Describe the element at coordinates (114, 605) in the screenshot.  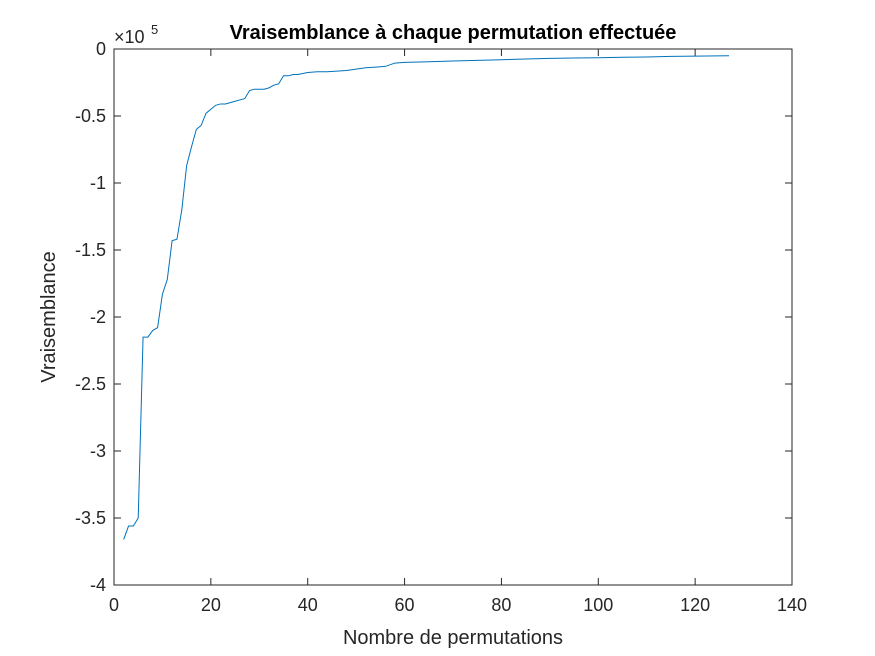
I see `x-tick-label: 0` at that location.